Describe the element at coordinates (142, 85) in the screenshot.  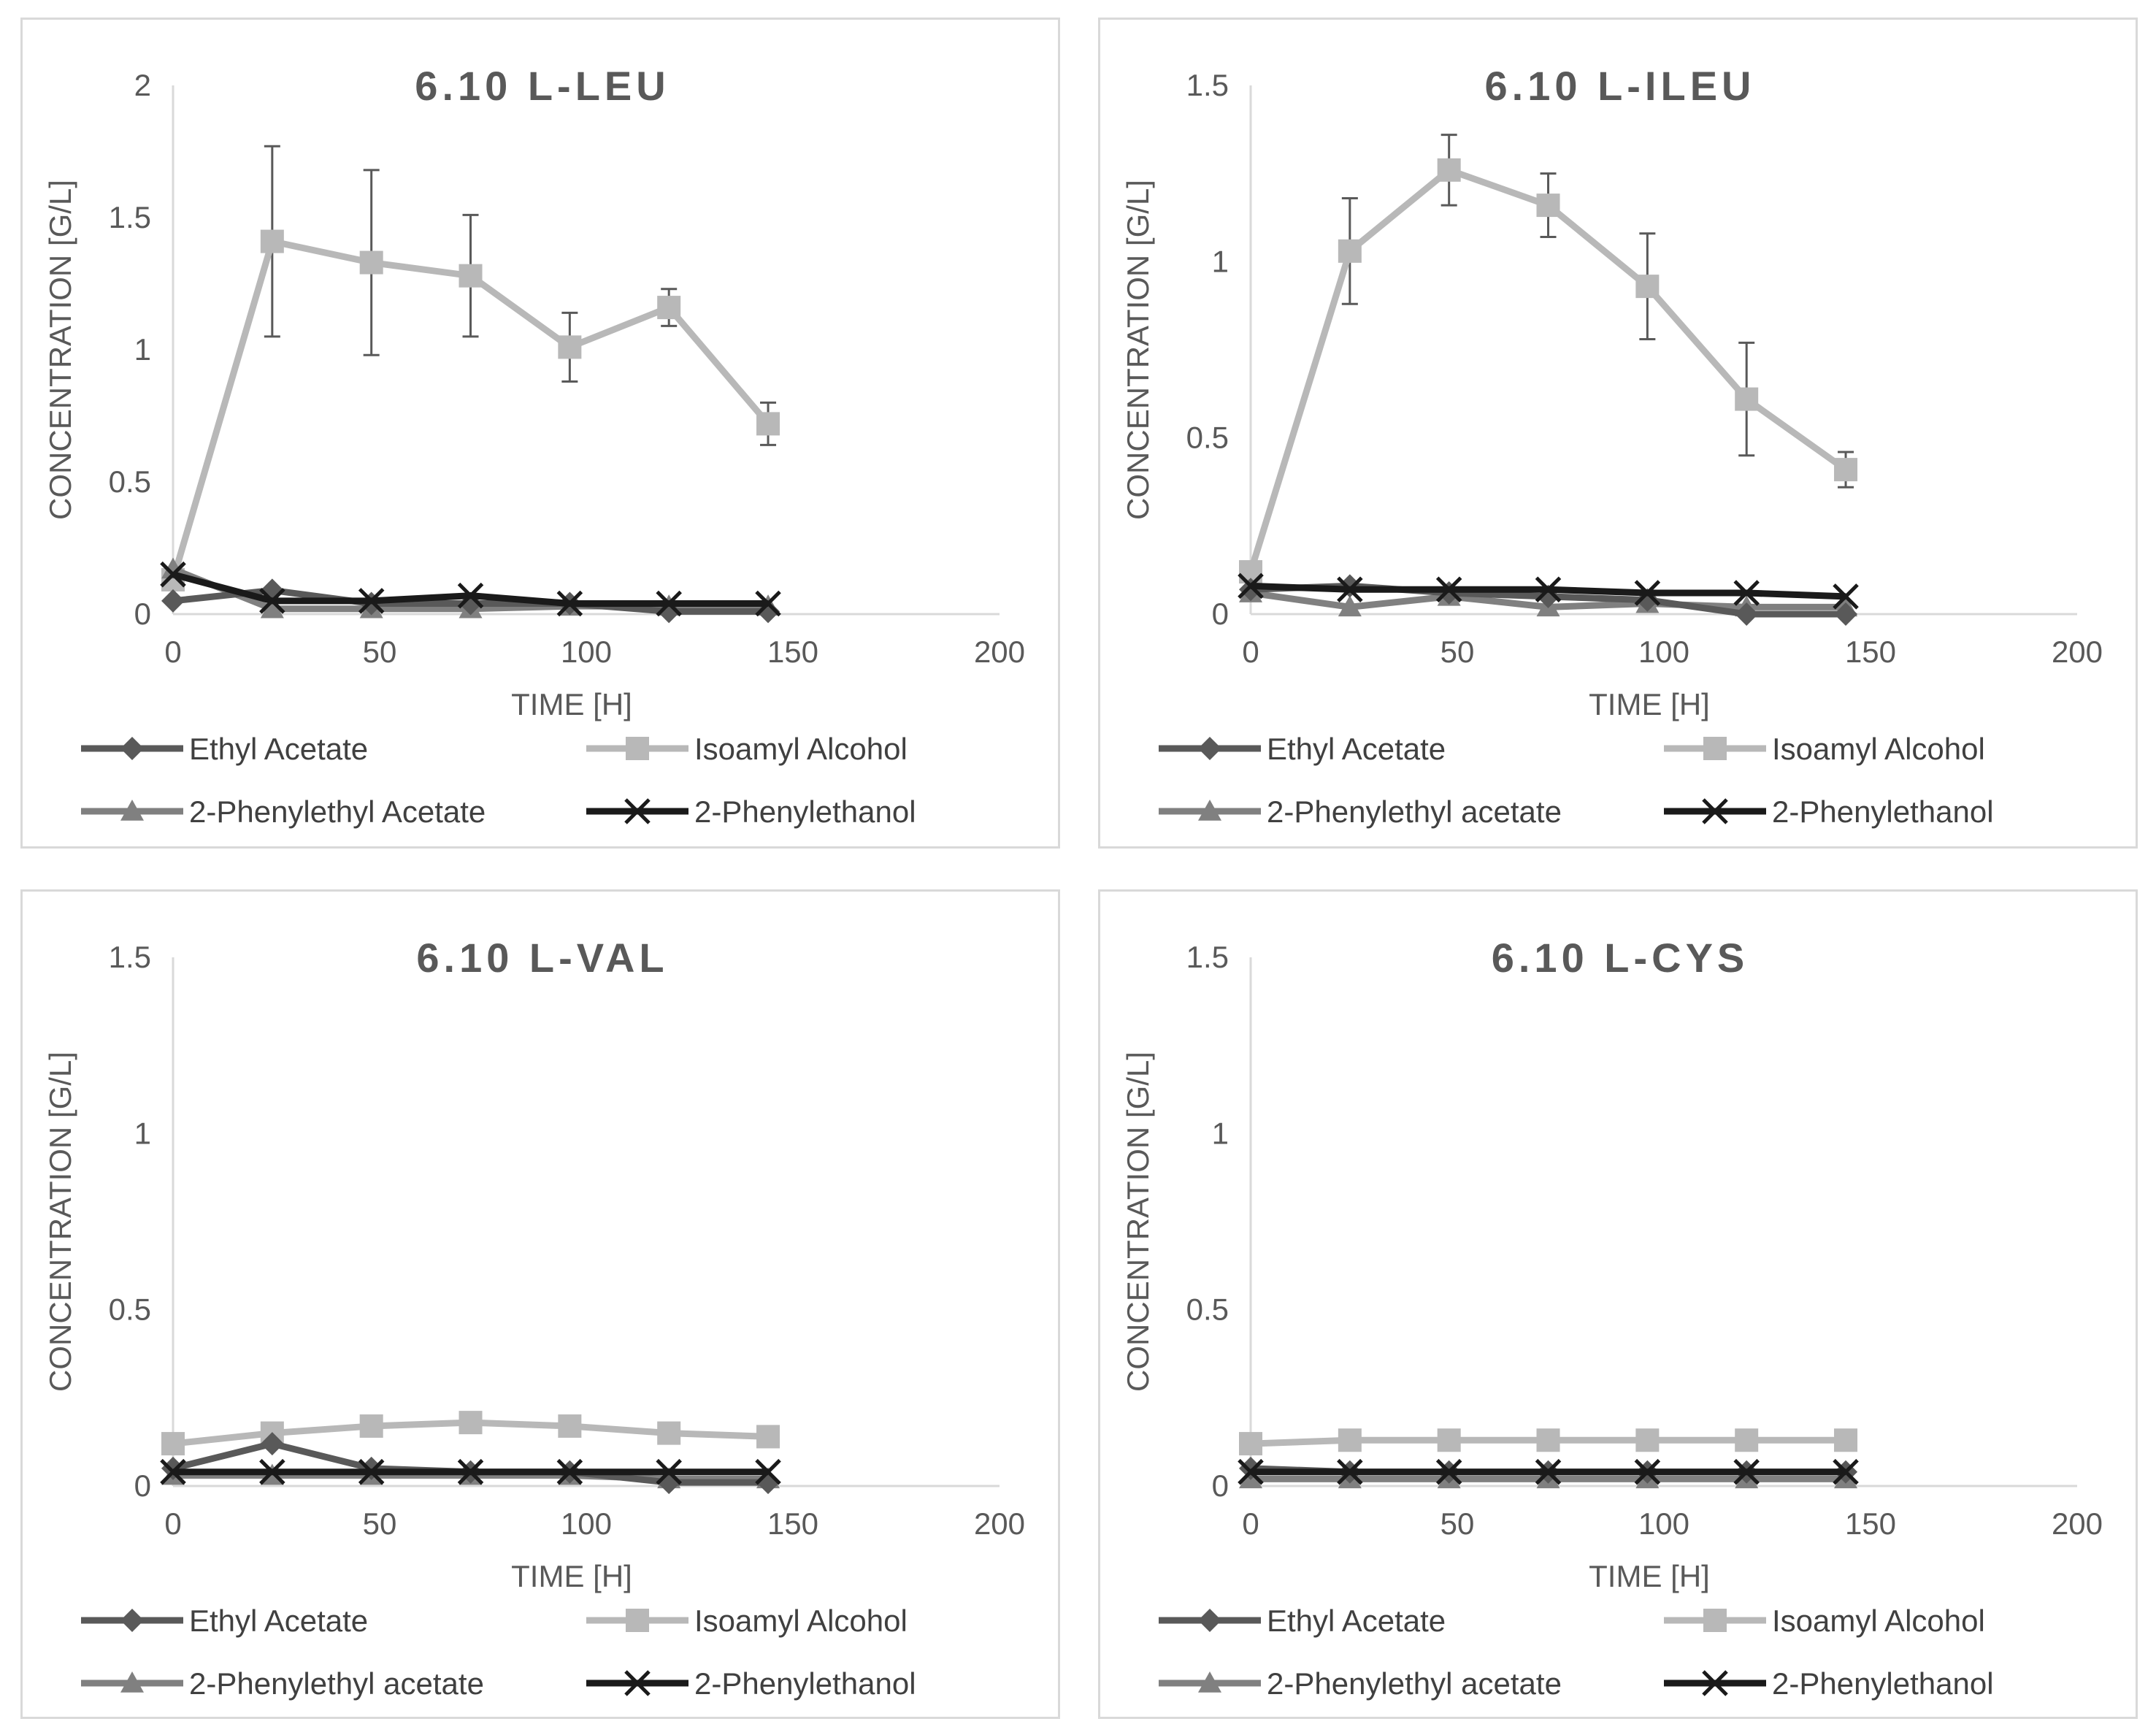
I see `y-tick-label: 2` at that location.